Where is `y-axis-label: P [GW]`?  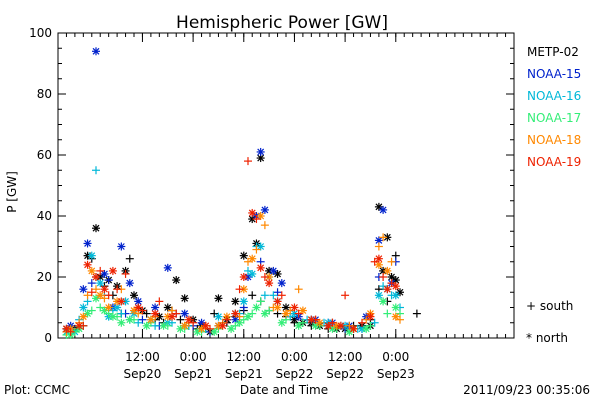
y-axis-label: P [GW] is located at coordinates (12, 192).